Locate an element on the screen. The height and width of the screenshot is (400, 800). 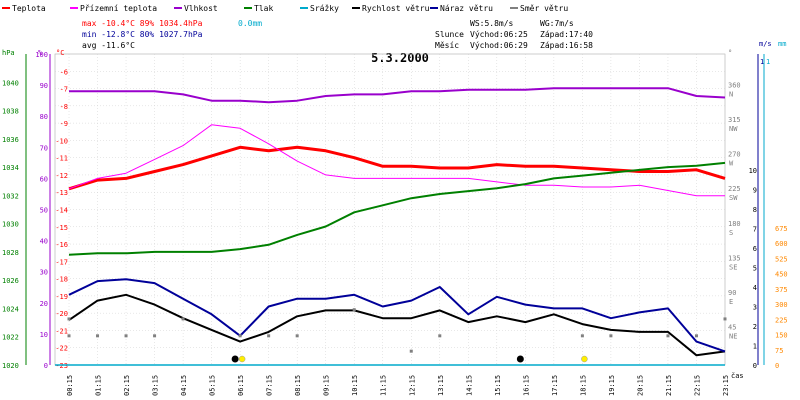
x-tick-label: 14:15 is located at coordinates (469, 385).